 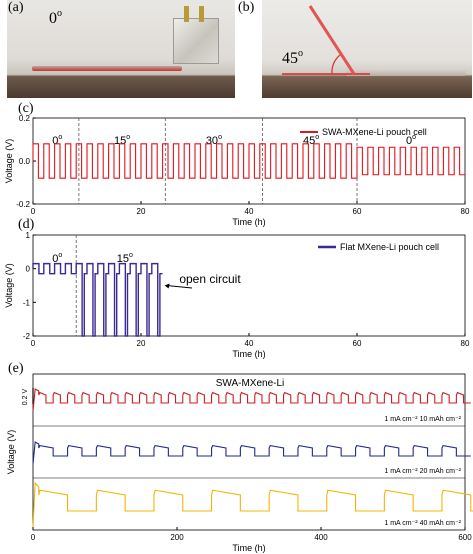 What do you see at coordinates (248, 161) in the screenshot?
I see `series-line-swa` at bounding box center [248, 161].